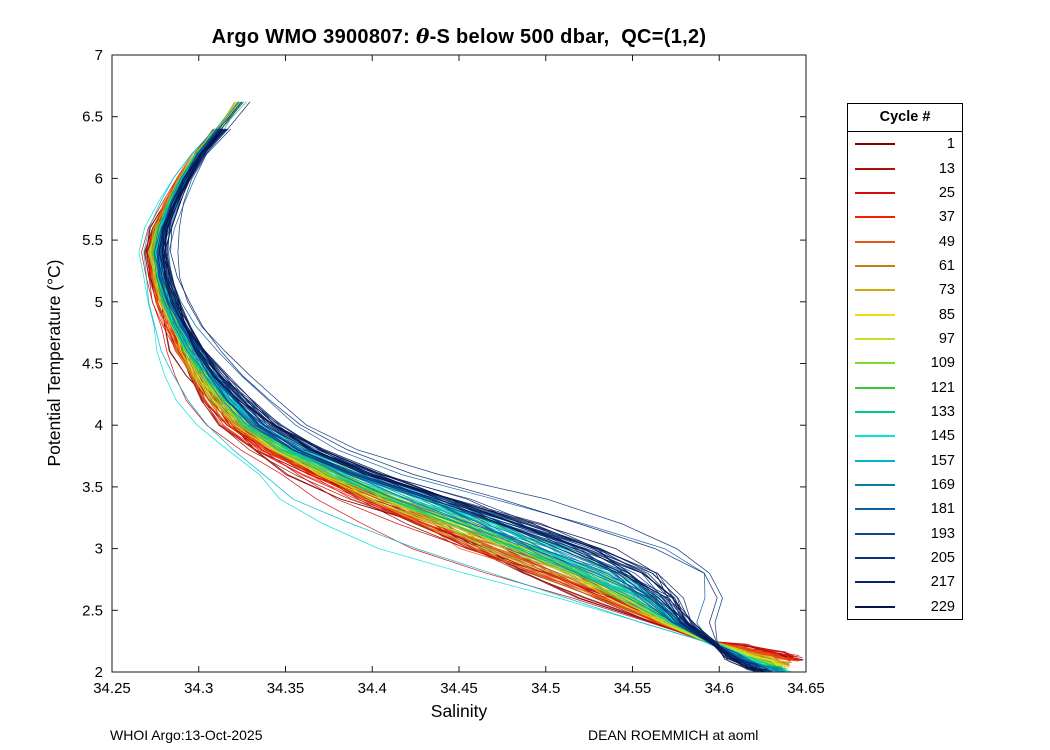 The image size is (1050, 750). What do you see at coordinates (905, 485) in the screenshot?
I see `legend-entry: 169` at bounding box center [905, 485].